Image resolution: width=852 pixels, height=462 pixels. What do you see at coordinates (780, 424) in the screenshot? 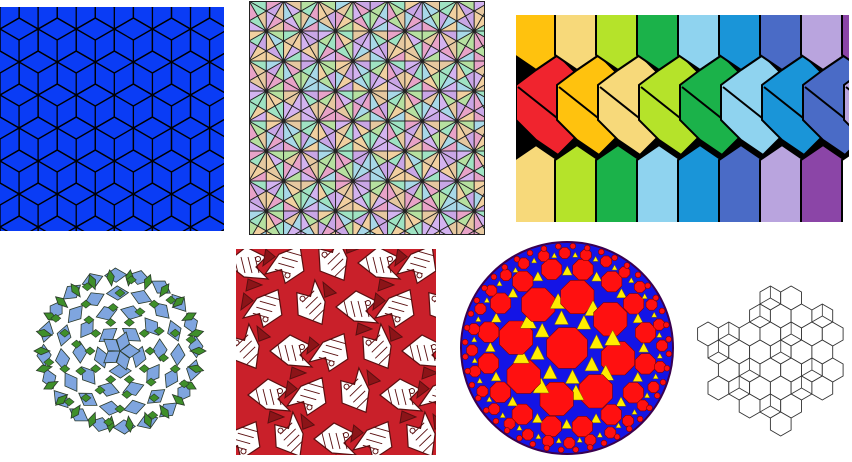
I see `outline-hexagon` at bounding box center [780, 424].